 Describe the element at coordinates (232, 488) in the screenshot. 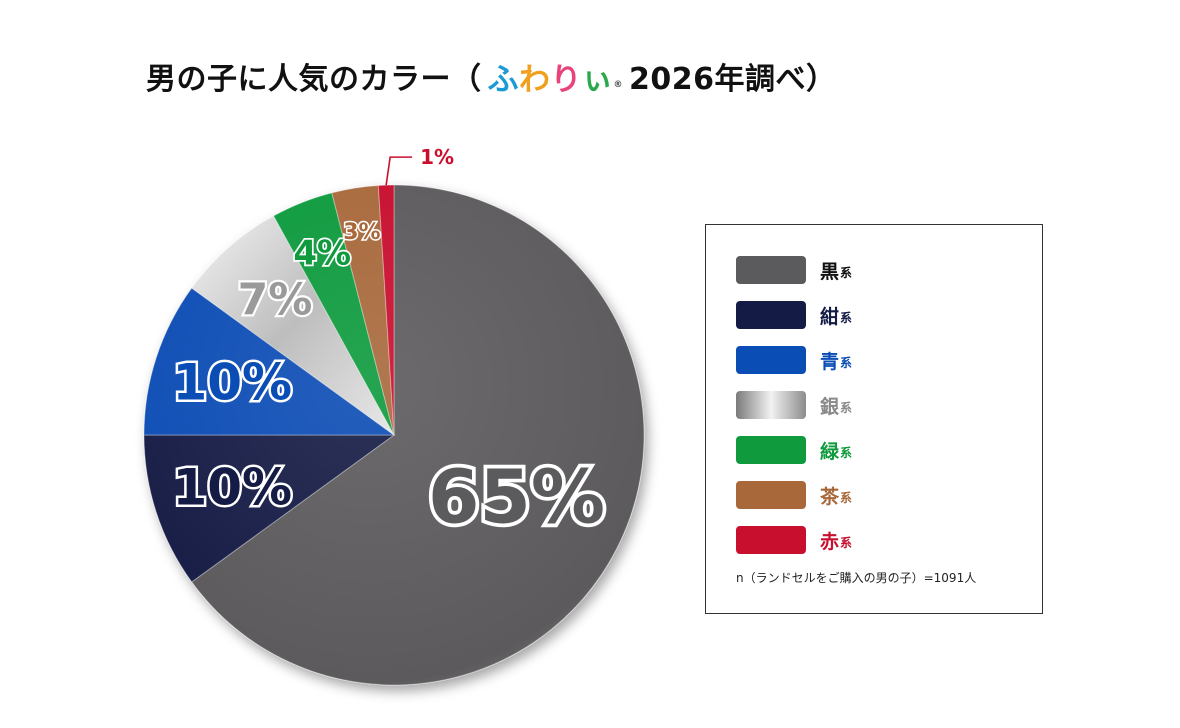

I see `pie-label-navy: 10%` at that location.